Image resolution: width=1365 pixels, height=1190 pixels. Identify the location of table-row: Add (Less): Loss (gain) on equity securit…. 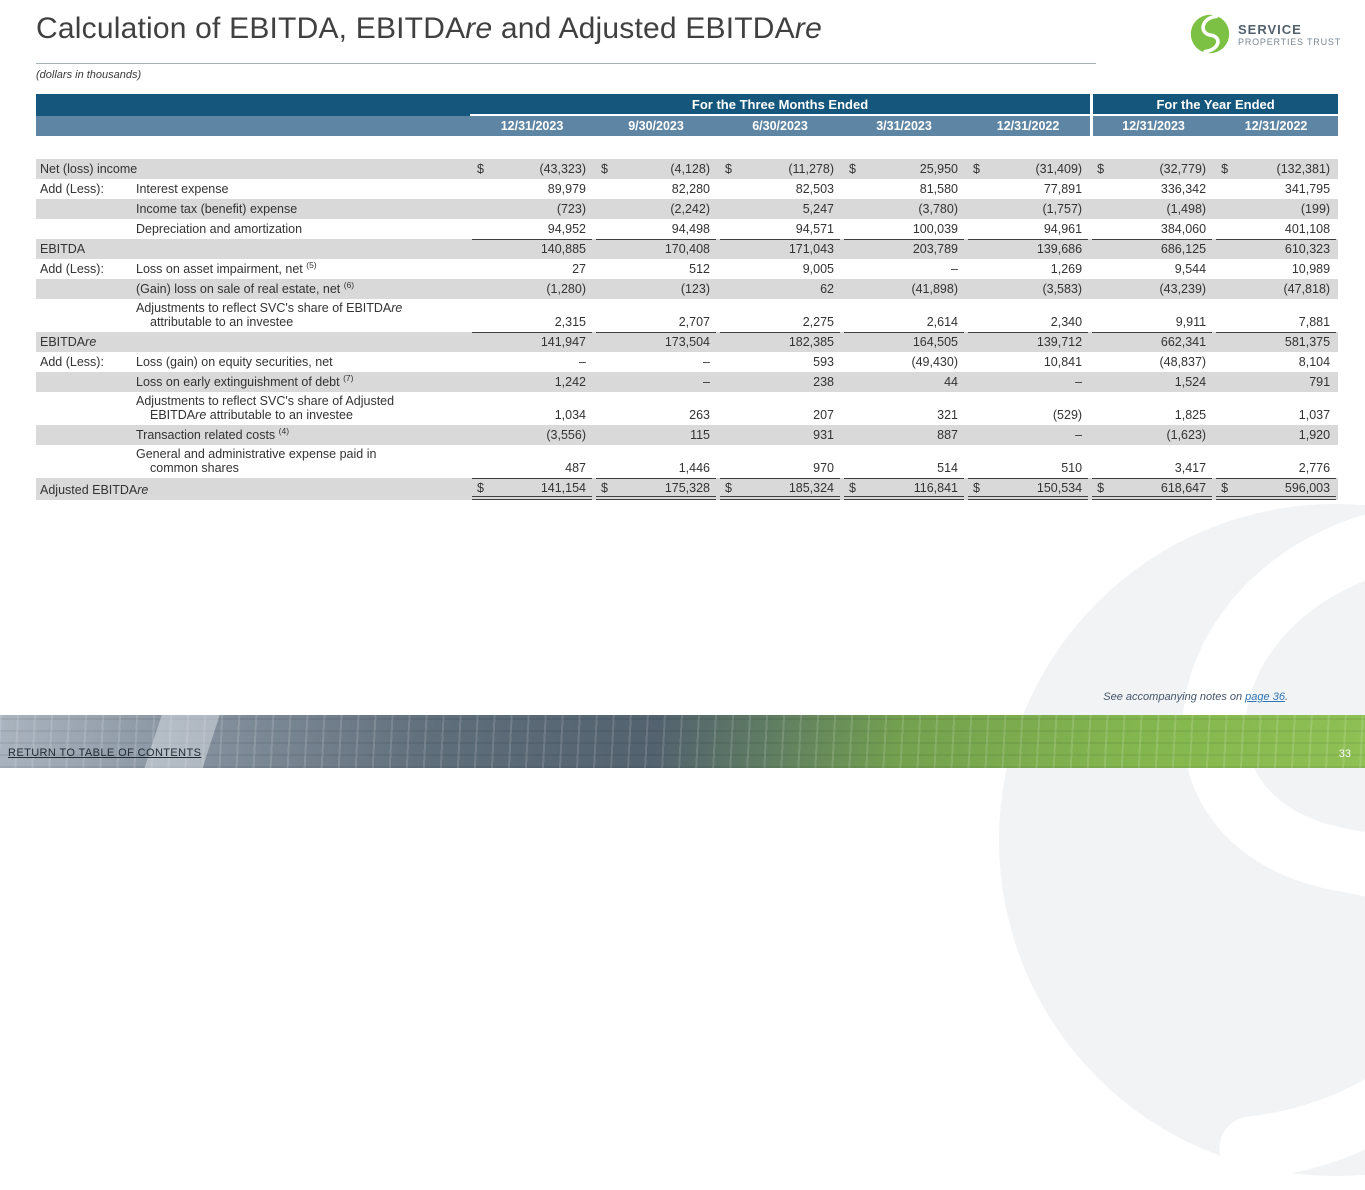
(687, 362).